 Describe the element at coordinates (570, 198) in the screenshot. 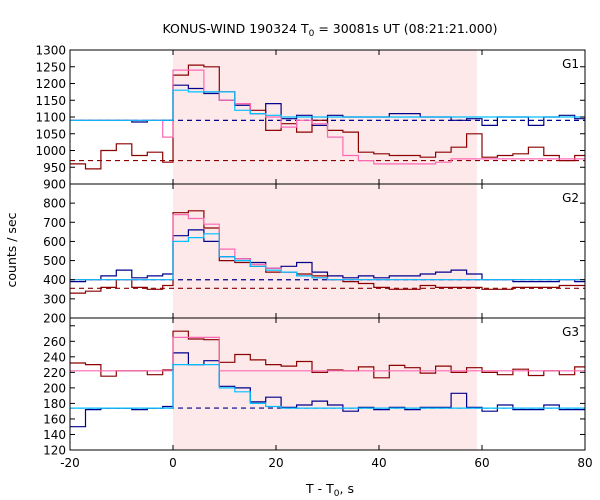

I see `panel-label: G2` at that location.